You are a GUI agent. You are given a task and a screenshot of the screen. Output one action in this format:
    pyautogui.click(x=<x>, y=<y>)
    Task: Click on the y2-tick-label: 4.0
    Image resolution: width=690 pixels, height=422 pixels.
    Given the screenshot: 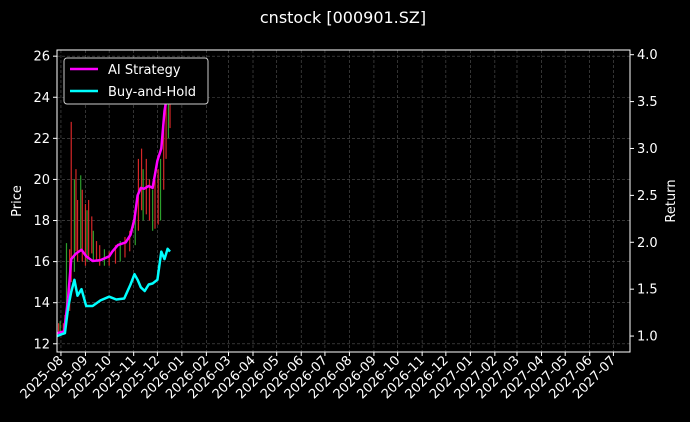 What is the action you would take?
    pyautogui.click(x=647, y=55)
    